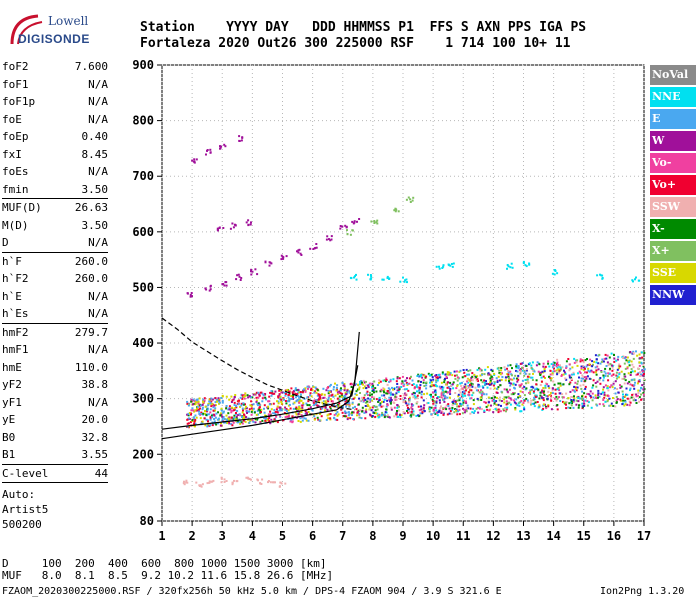 Image resolution: width=700 pixels, height=600 pixels. What do you see at coordinates (55, 102) in the screenshot?
I see `param-row: foF1p N/A` at bounding box center [55, 102].